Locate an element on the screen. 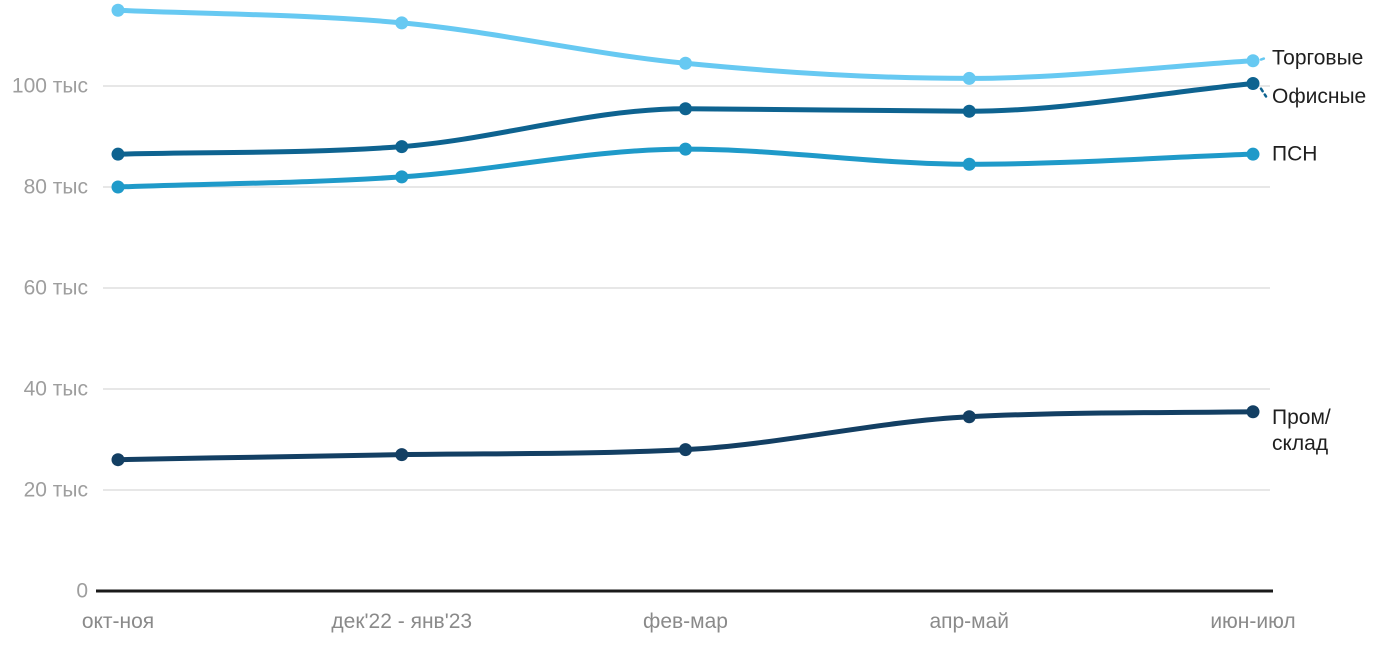 The height and width of the screenshot is (650, 1400). x-axis-tick-label: фев-мар is located at coordinates (685, 621).